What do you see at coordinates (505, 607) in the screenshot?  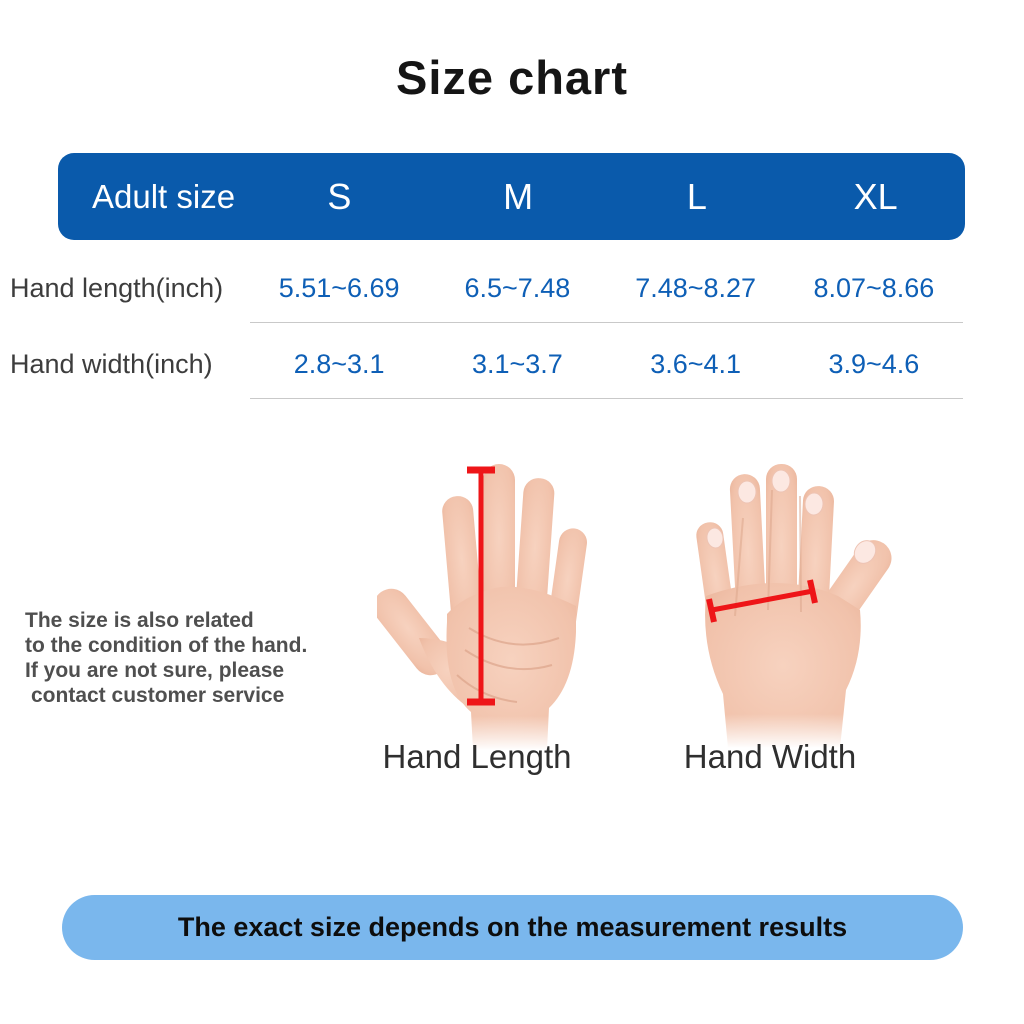 I see `palm-hand-icon` at bounding box center [505, 607].